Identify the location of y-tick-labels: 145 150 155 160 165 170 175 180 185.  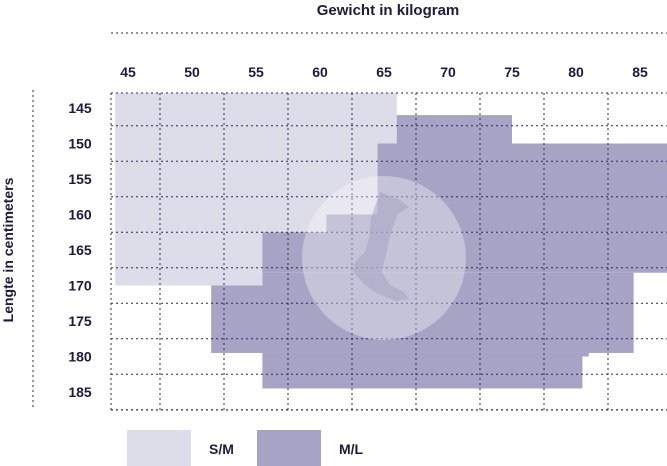
(80, 250).